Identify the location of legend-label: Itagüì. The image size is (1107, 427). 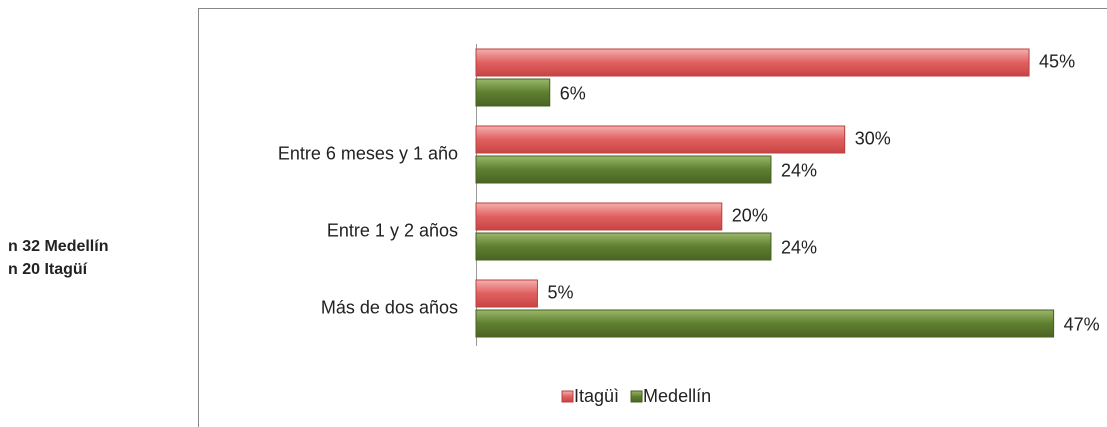
(596, 396).